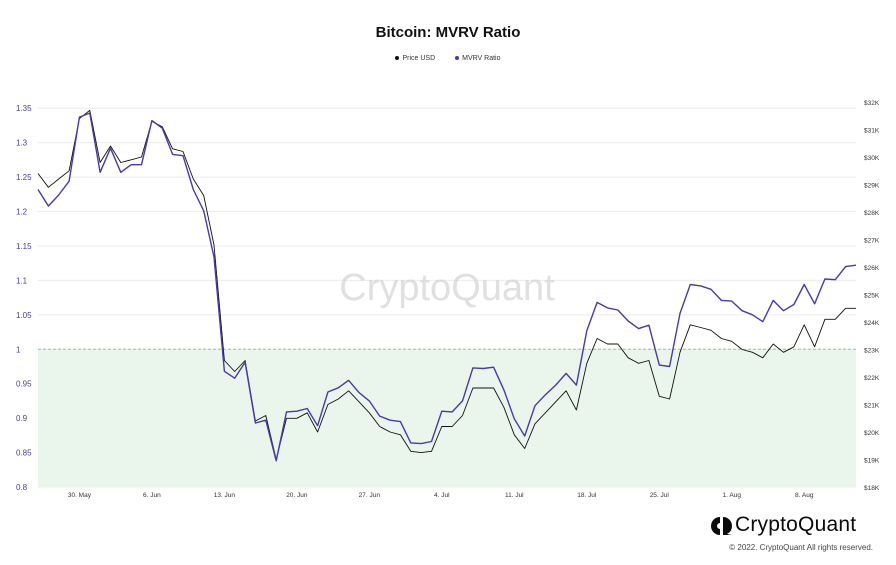 The height and width of the screenshot is (565, 896). I want to click on y-right-tick-label: $21K, so click(872, 406).